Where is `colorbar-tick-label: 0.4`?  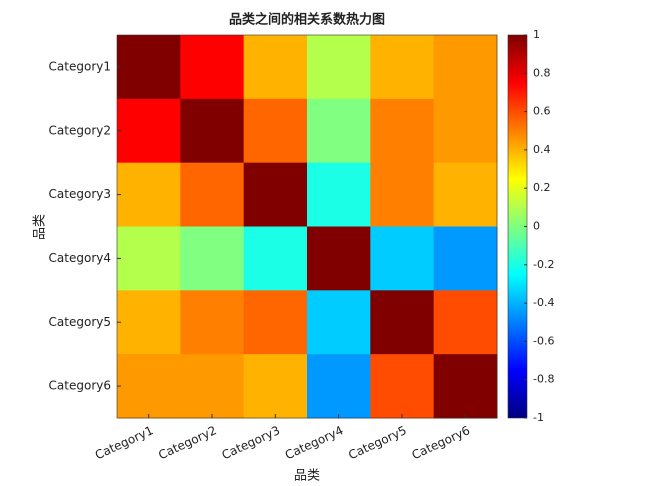
colorbar-tick-label: 0.4 is located at coordinates (542, 149).